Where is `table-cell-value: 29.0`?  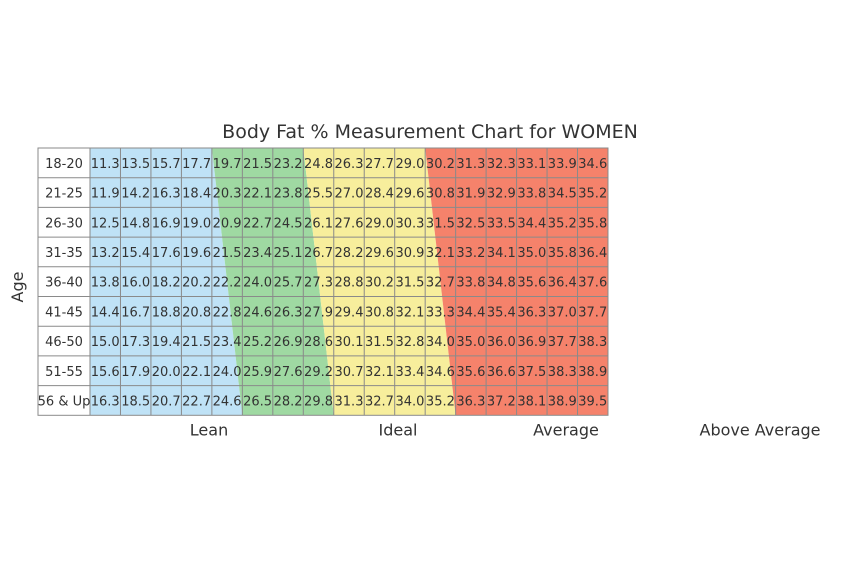
table-cell-value: 29.0 is located at coordinates (409, 164).